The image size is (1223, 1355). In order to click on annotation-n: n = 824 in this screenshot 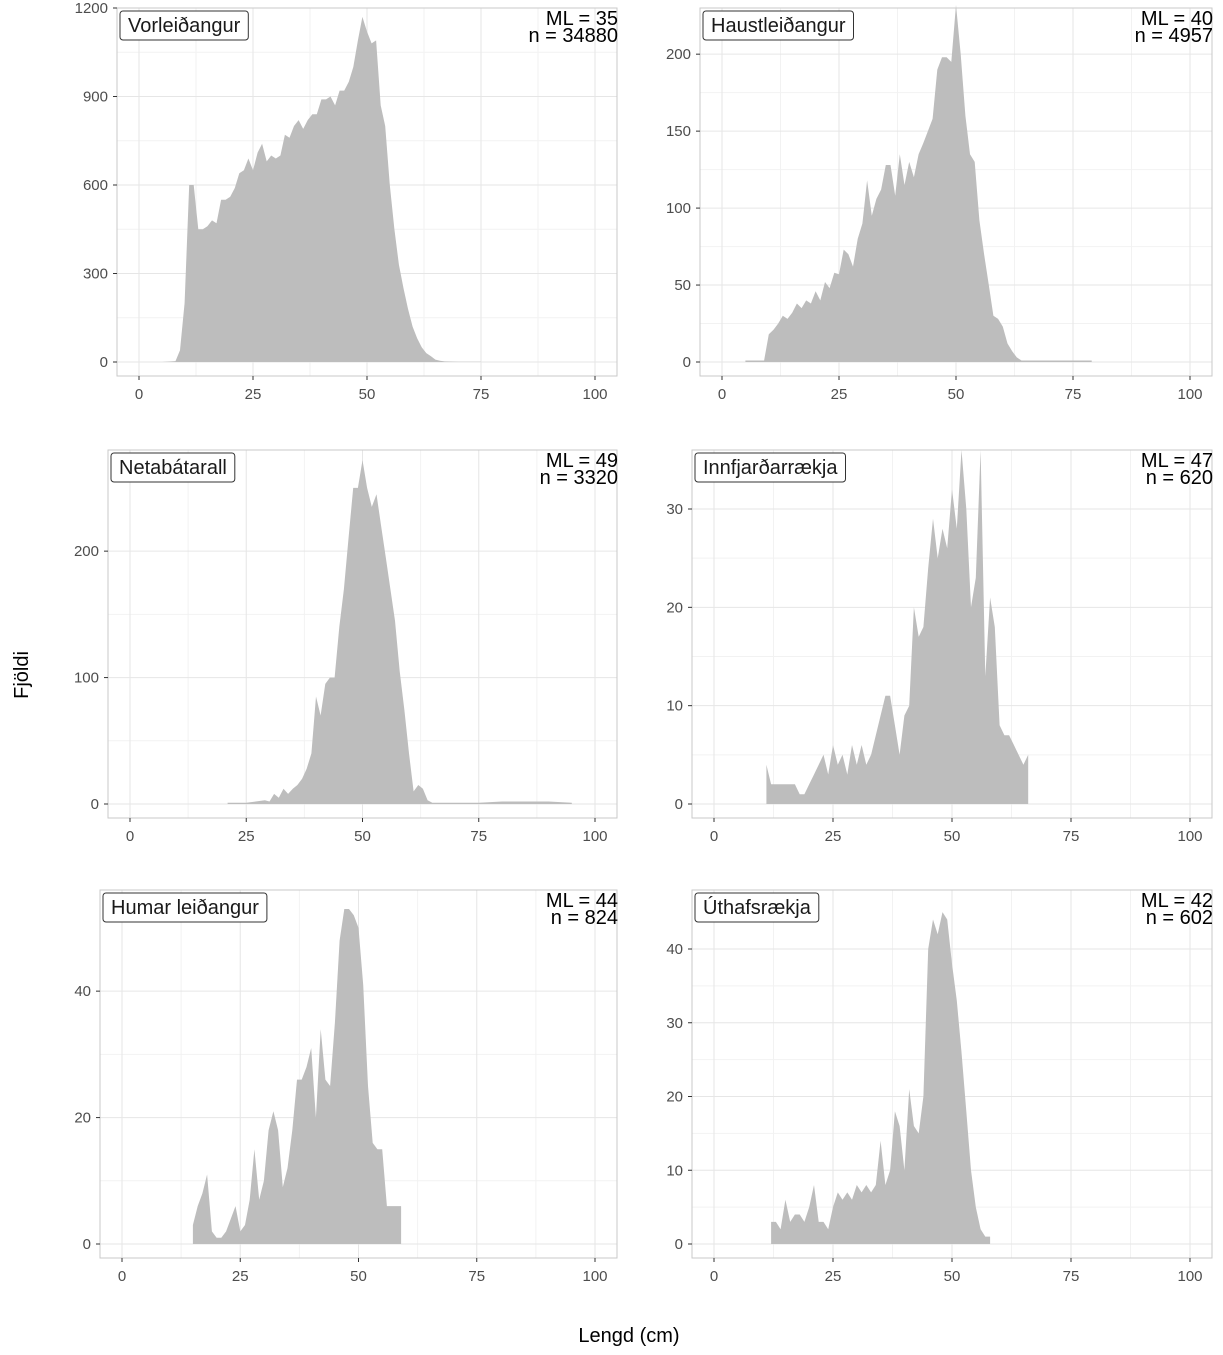, I will do `click(584, 918)`.